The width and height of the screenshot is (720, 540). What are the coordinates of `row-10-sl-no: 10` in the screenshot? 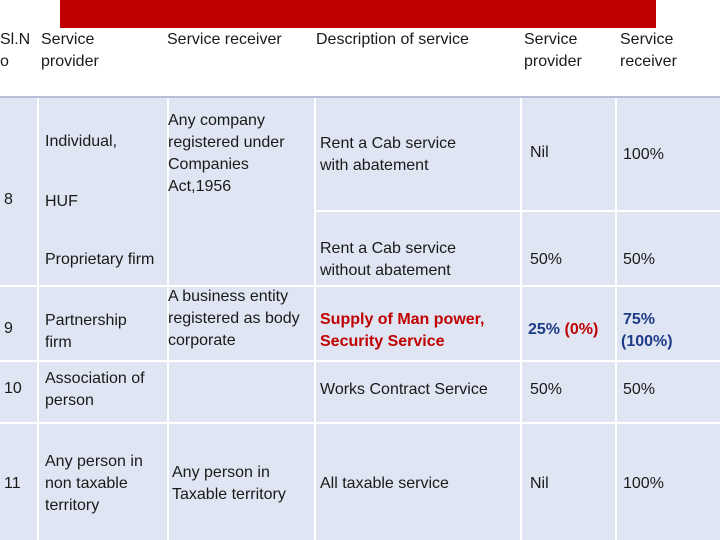 It's located at (13, 388).